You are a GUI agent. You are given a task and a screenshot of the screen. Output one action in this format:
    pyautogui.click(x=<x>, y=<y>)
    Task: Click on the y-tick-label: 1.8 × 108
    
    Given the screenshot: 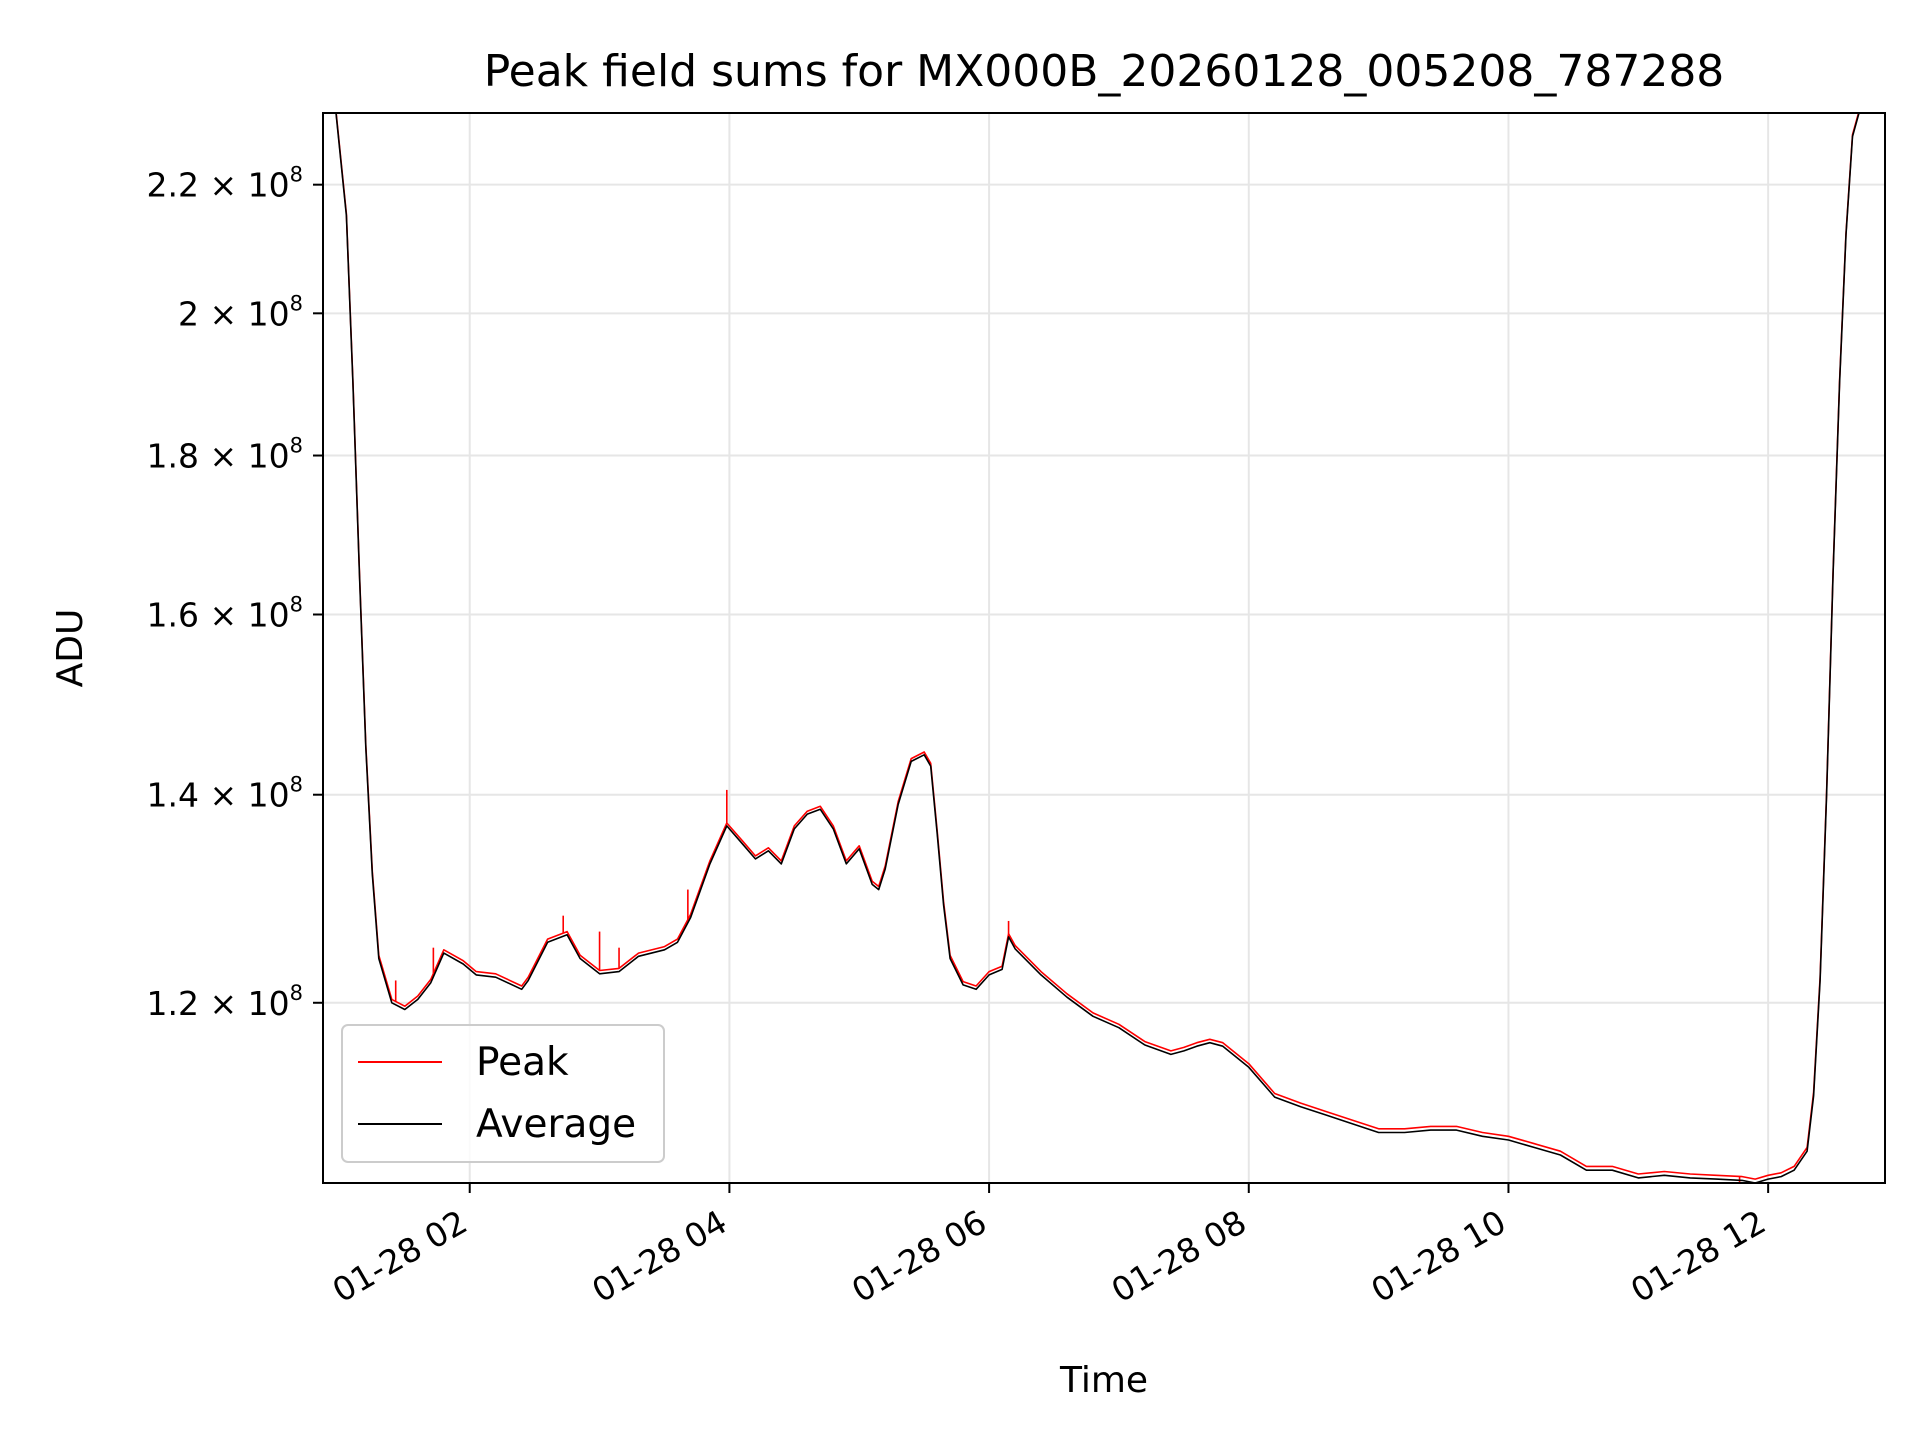 What is the action you would take?
    pyautogui.click(x=225, y=455)
    